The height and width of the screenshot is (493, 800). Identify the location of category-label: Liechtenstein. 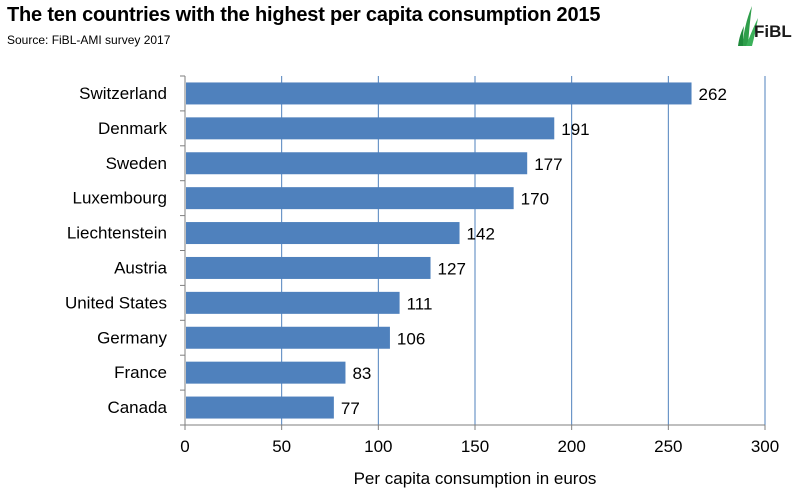
(117, 233).